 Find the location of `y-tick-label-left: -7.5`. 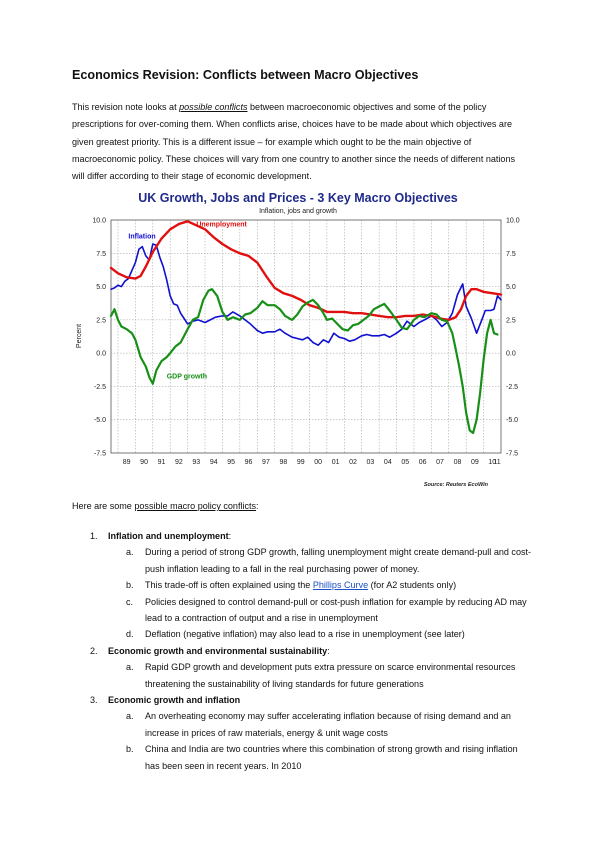

y-tick-label-left: -7.5 is located at coordinates (100, 454).